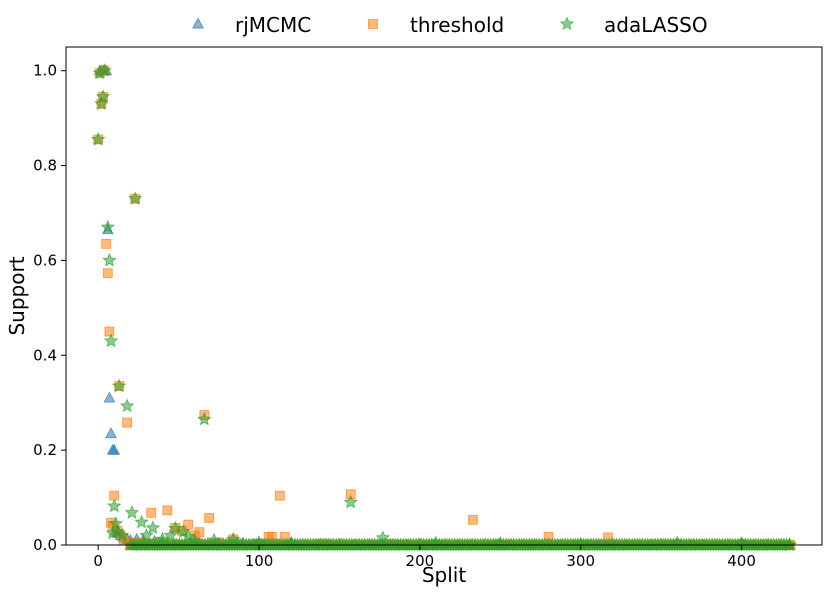 The height and width of the screenshot is (594, 830). I want to click on y-axis-label: Support, so click(17, 295).